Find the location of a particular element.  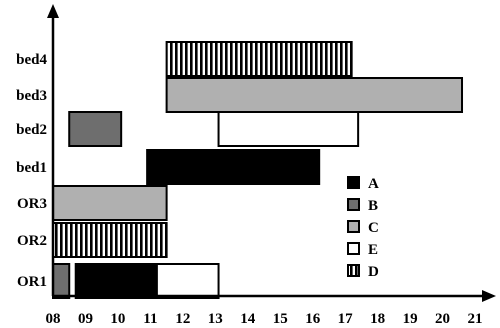

x-tick-11: 11 is located at coordinates (150, 319).